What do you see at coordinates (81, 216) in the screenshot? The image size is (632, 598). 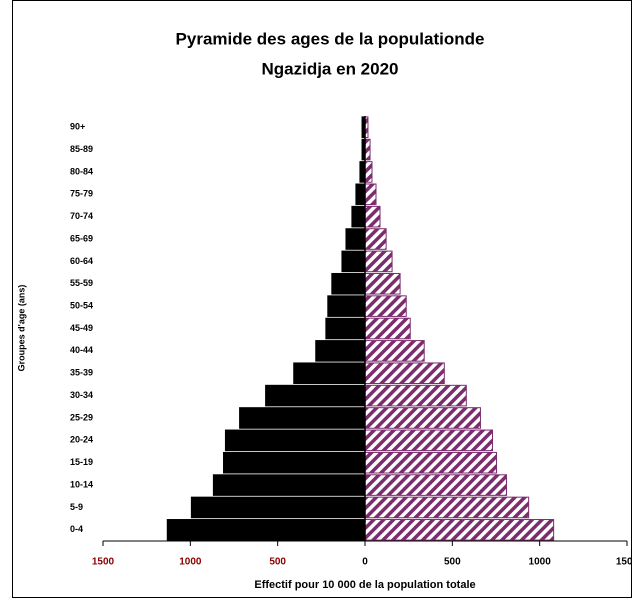 I see `y-tick-label: 70-74` at bounding box center [81, 216].